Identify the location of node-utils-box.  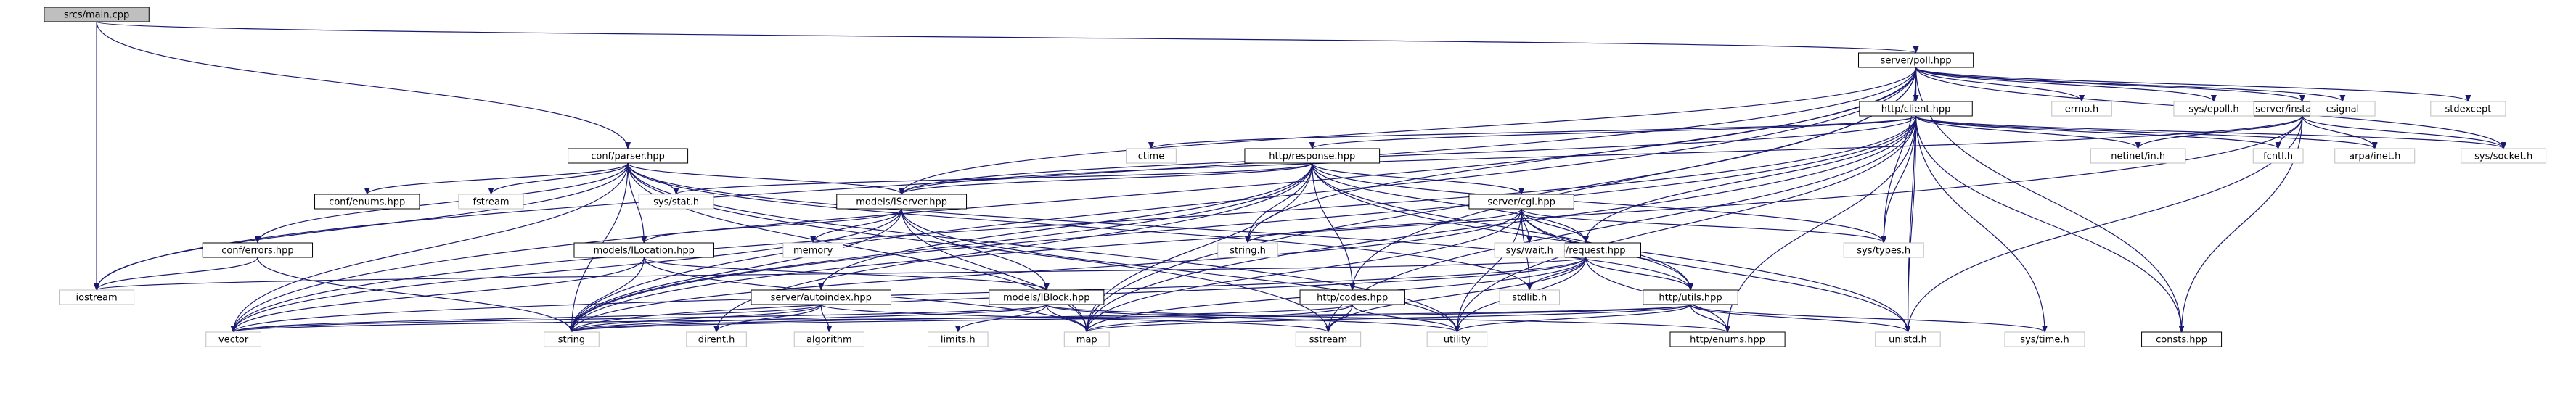
(1690, 297).